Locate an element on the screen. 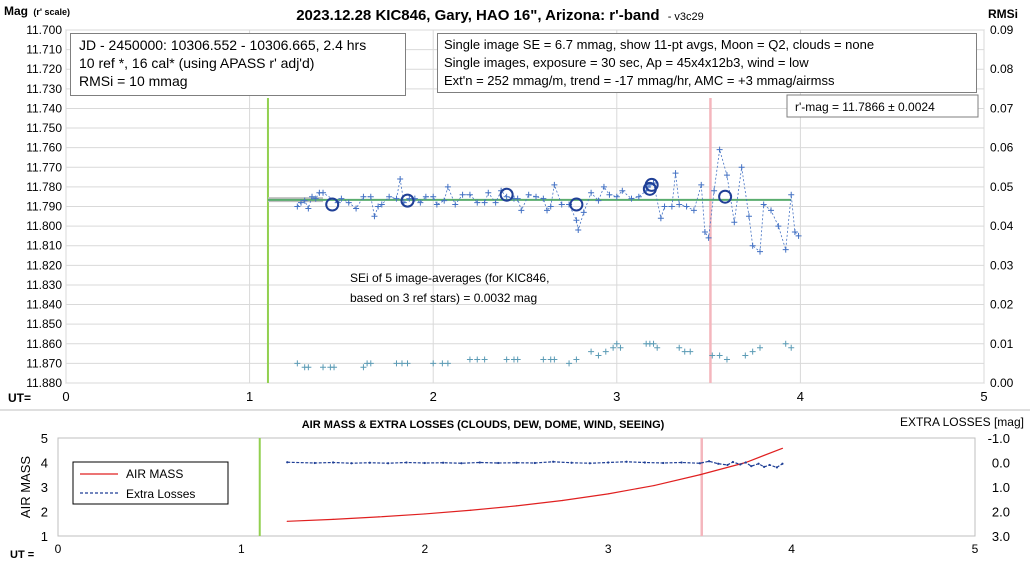 This screenshot has height=568, width=1030. top-y-tick-10: 11.800 is located at coordinates (44, 226).